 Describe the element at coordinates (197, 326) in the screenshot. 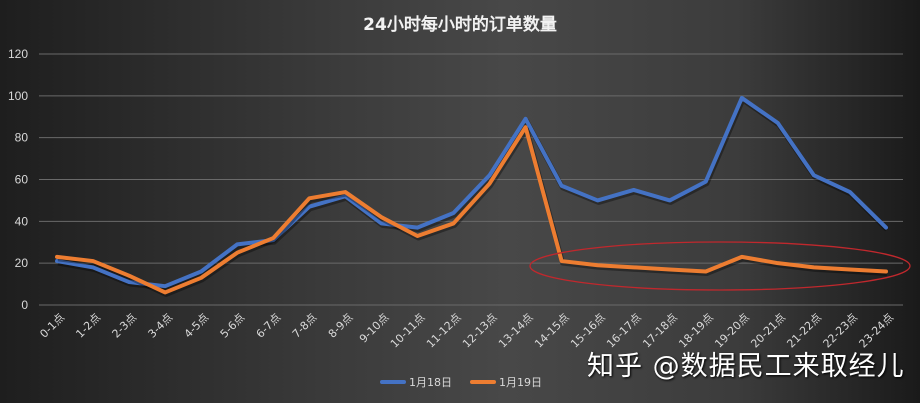

I see `x-tick-label: 4-5点` at that location.